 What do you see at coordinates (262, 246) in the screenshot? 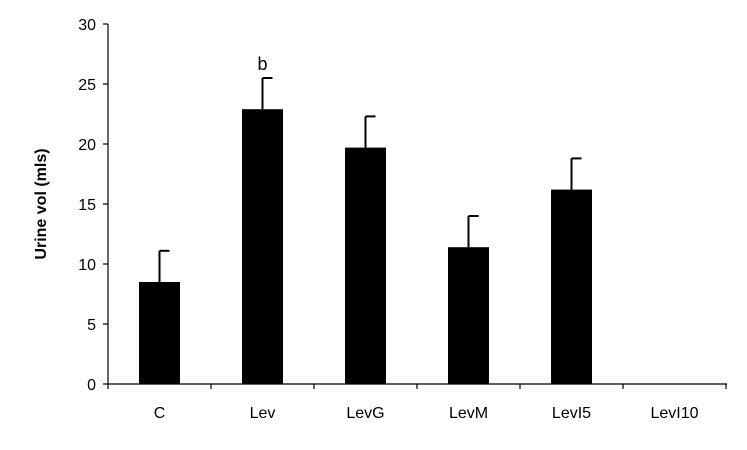
I see `bar-lev` at bounding box center [262, 246].